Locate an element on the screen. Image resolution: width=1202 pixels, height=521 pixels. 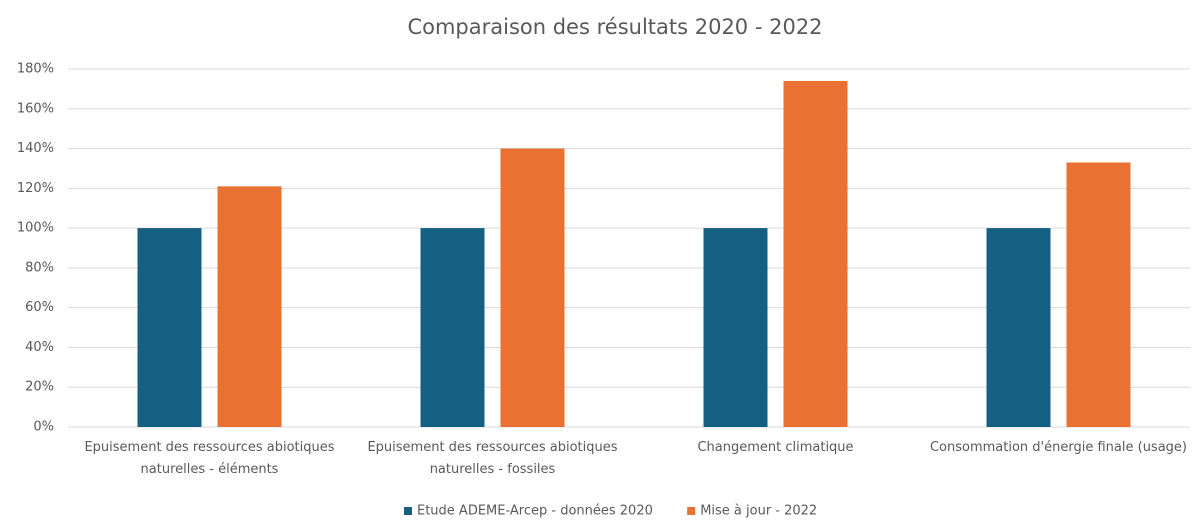
chart-title: Comparaison des résultats 2020 - 2022 is located at coordinates (614, 27).